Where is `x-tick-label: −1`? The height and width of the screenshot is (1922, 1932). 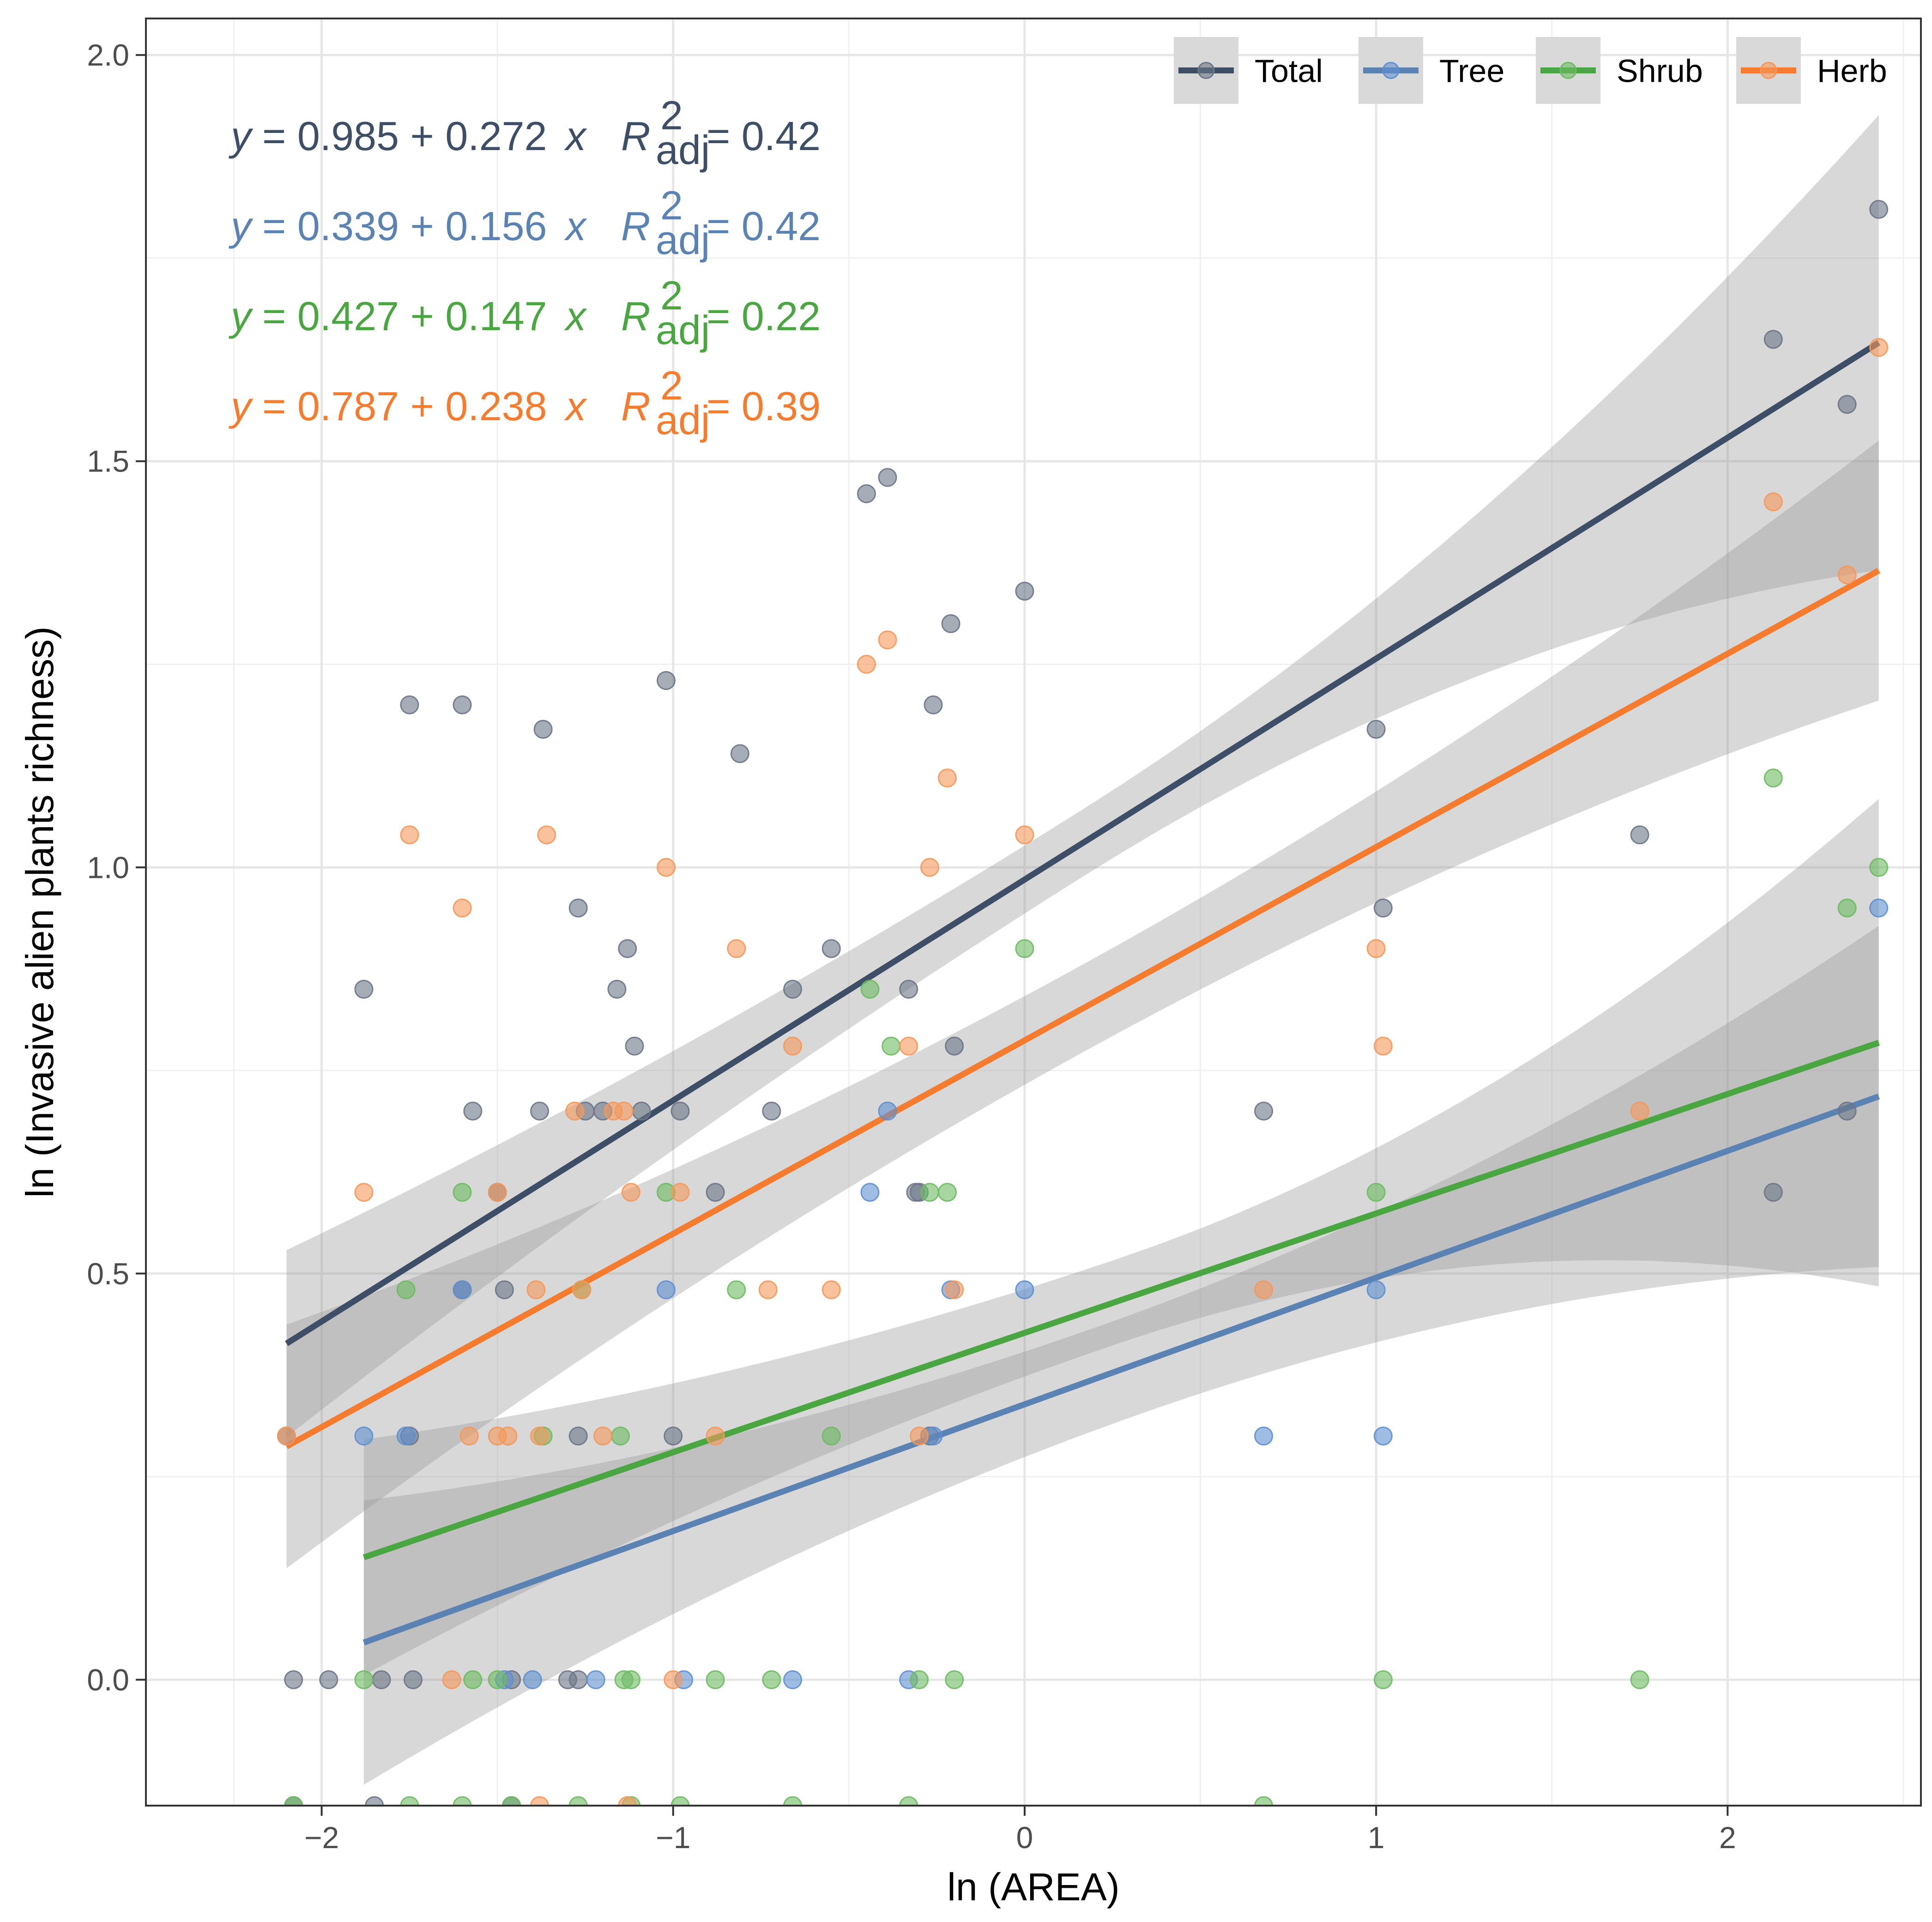
x-tick-label: −1 is located at coordinates (673, 1838).